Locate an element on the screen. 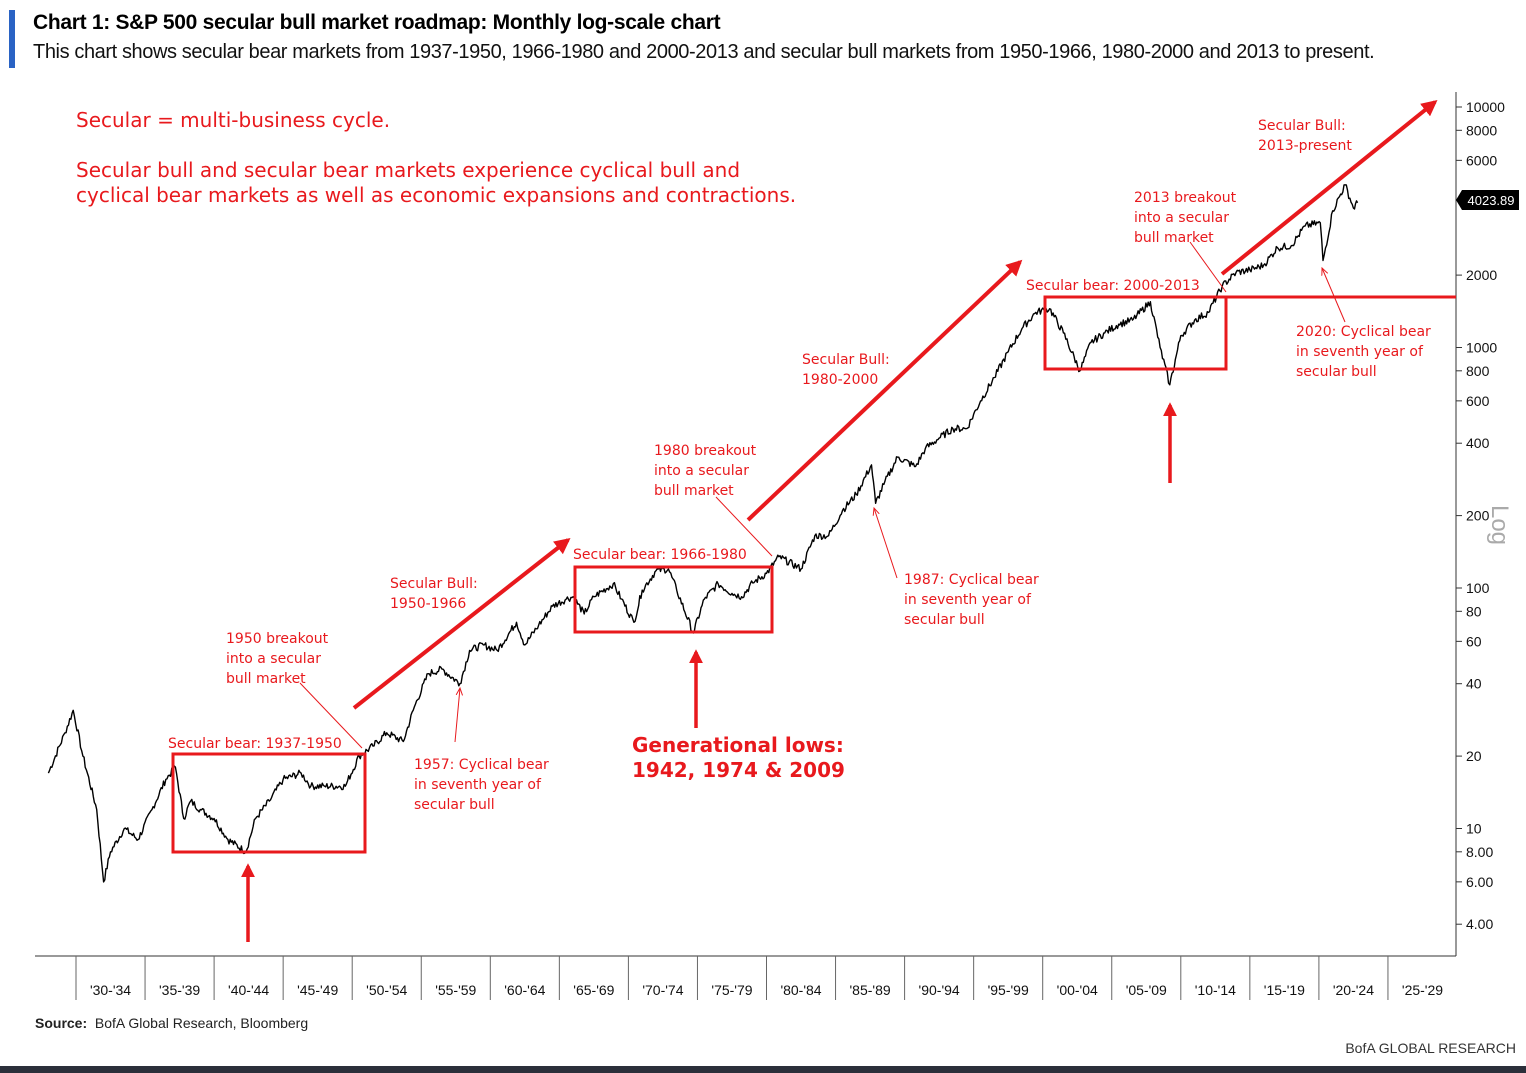 This screenshot has height=1073, width=1526. y-tick-label: 10 is located at coordinates (1474, 829).